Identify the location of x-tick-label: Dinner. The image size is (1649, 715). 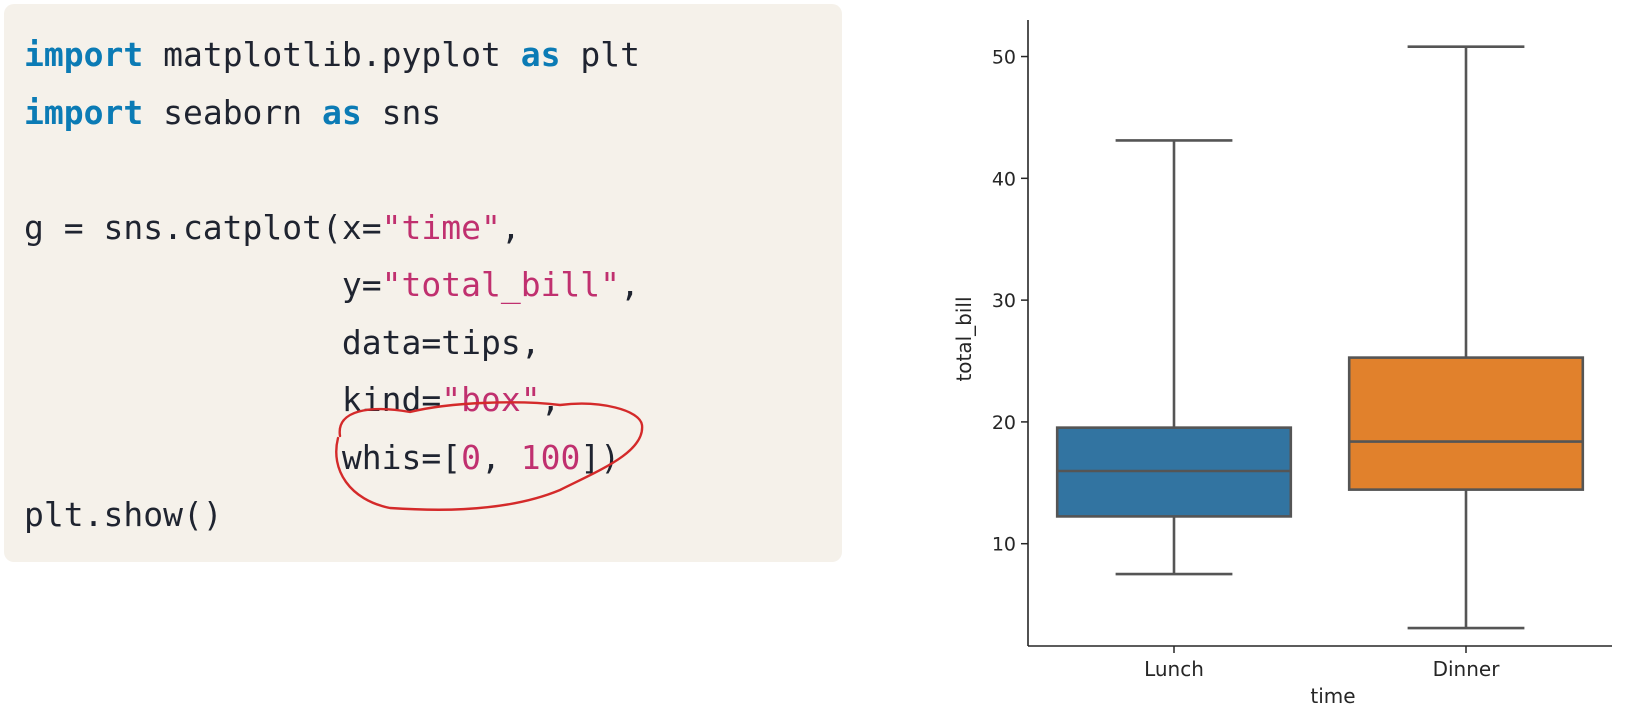
(1467, 669).